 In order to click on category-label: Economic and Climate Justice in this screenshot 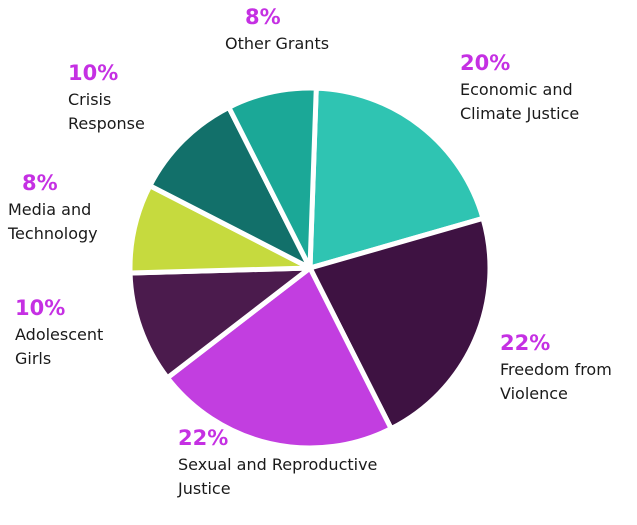, I will do `click(520, 101)`.